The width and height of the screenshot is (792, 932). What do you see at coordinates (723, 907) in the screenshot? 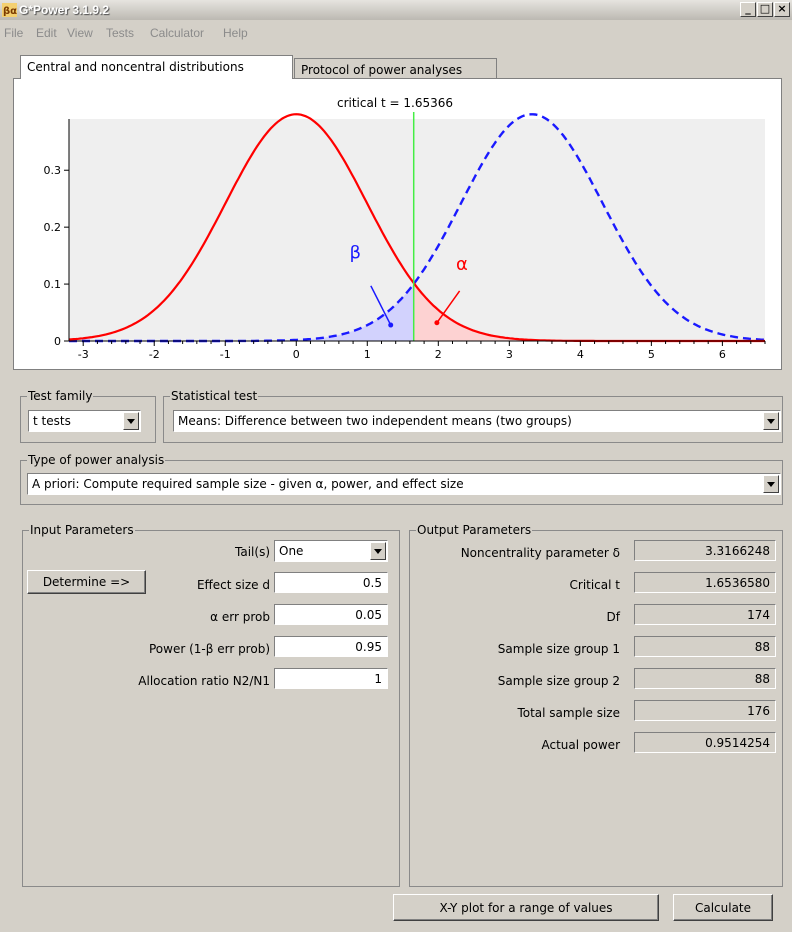
I see `calculate-button: Calculate` at bounding box center [723, 907].